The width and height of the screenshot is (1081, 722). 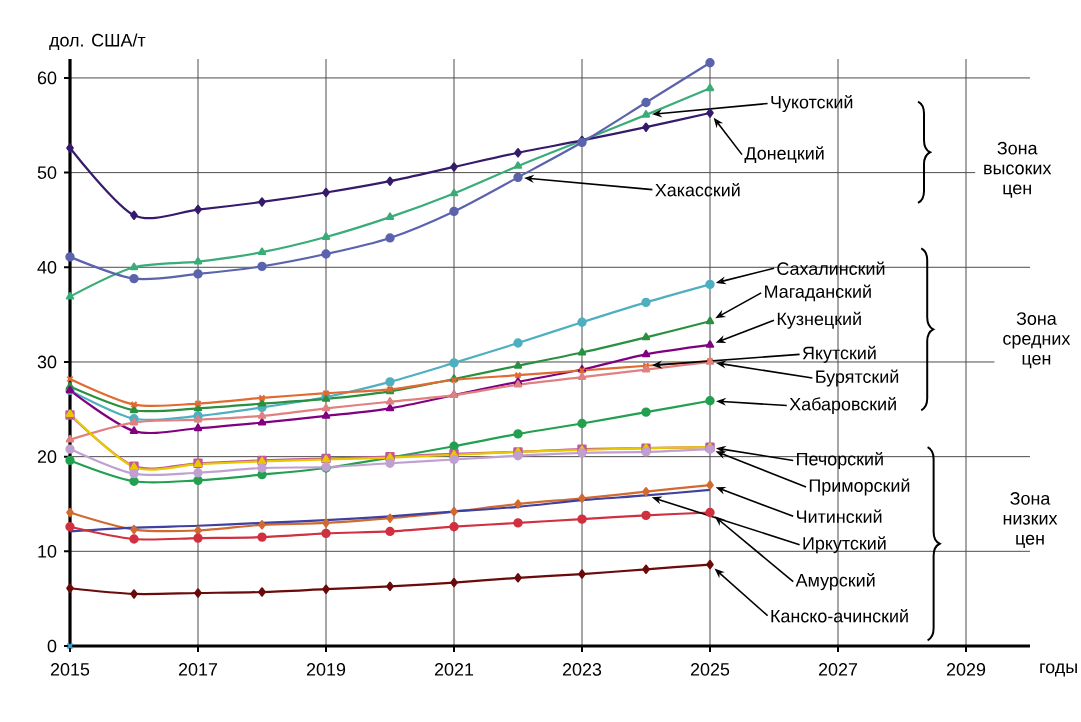 I want to click on x-tick-label: 2019, so click(x=326, y=669).